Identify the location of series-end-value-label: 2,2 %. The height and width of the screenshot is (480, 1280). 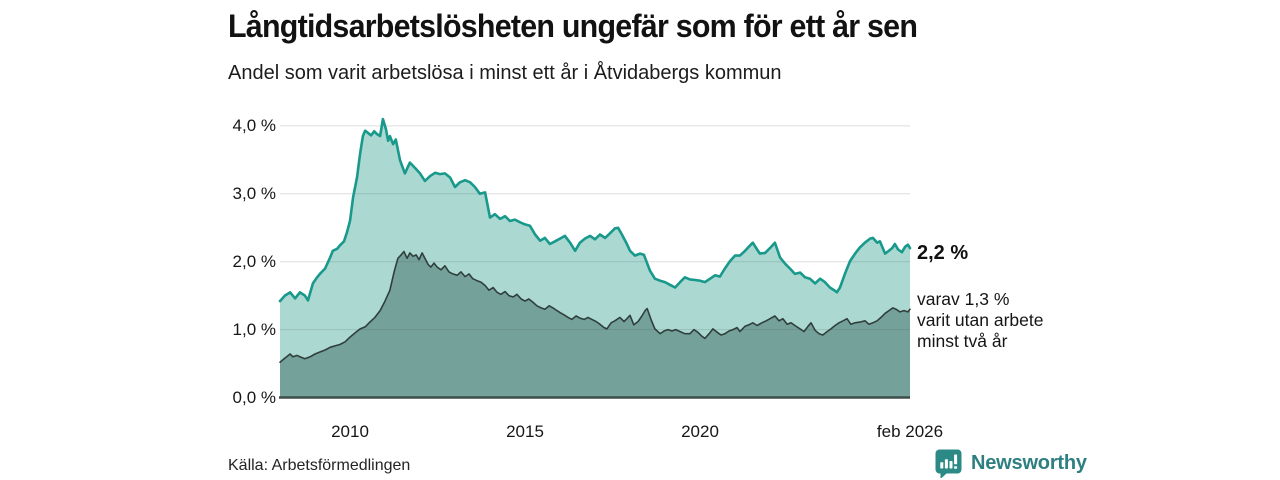
(943, 253).